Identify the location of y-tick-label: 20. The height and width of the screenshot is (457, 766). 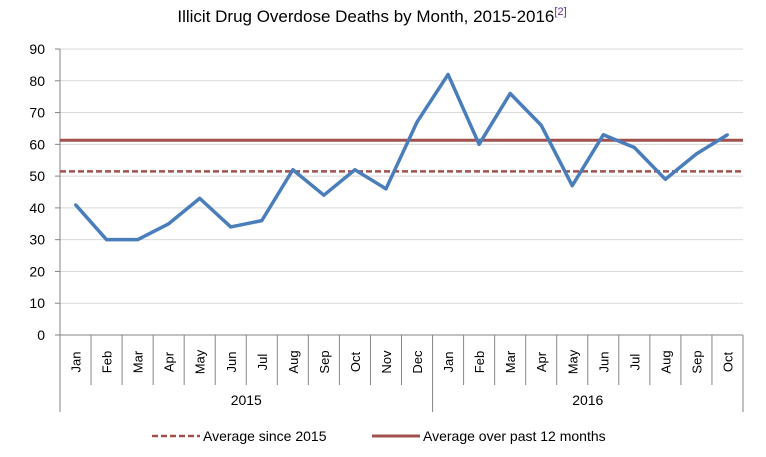
(37, 271).